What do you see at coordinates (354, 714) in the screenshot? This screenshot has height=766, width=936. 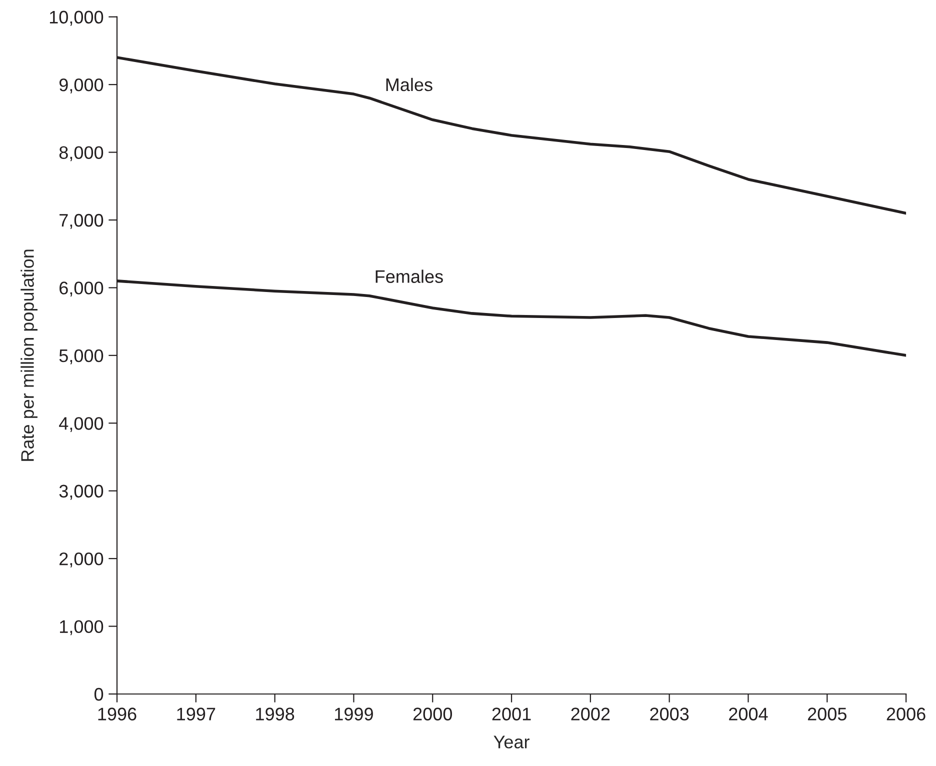 I see `x-tick-label: 1999` at bounding box center [354, 714].